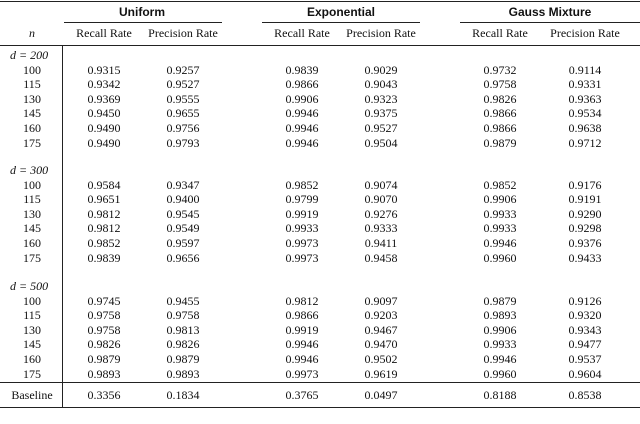 The width and height of the screenshot is (640, 424). Describe the element at coordinates (183, 98) in the screenshot. I see `cell: 0.9555` at that location.